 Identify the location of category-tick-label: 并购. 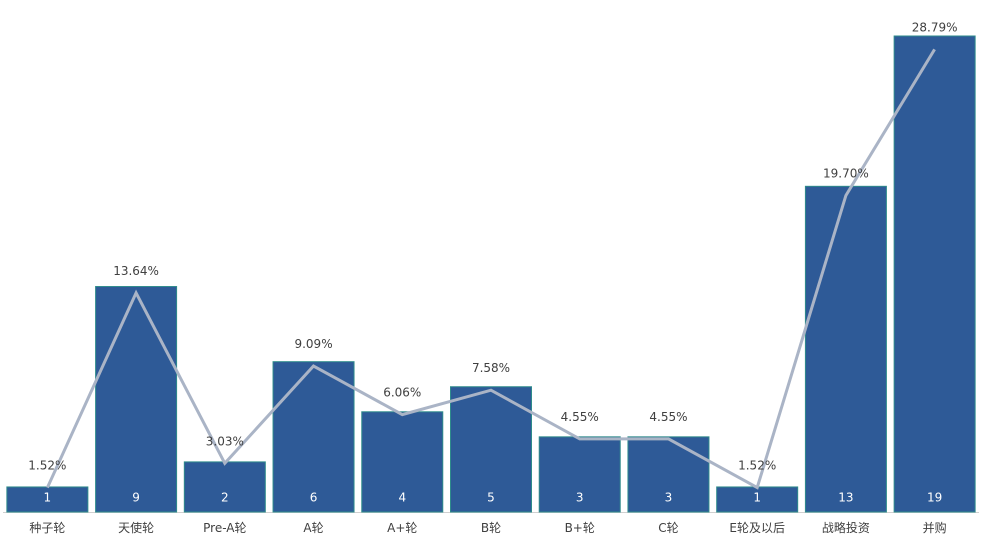
(935, 527).